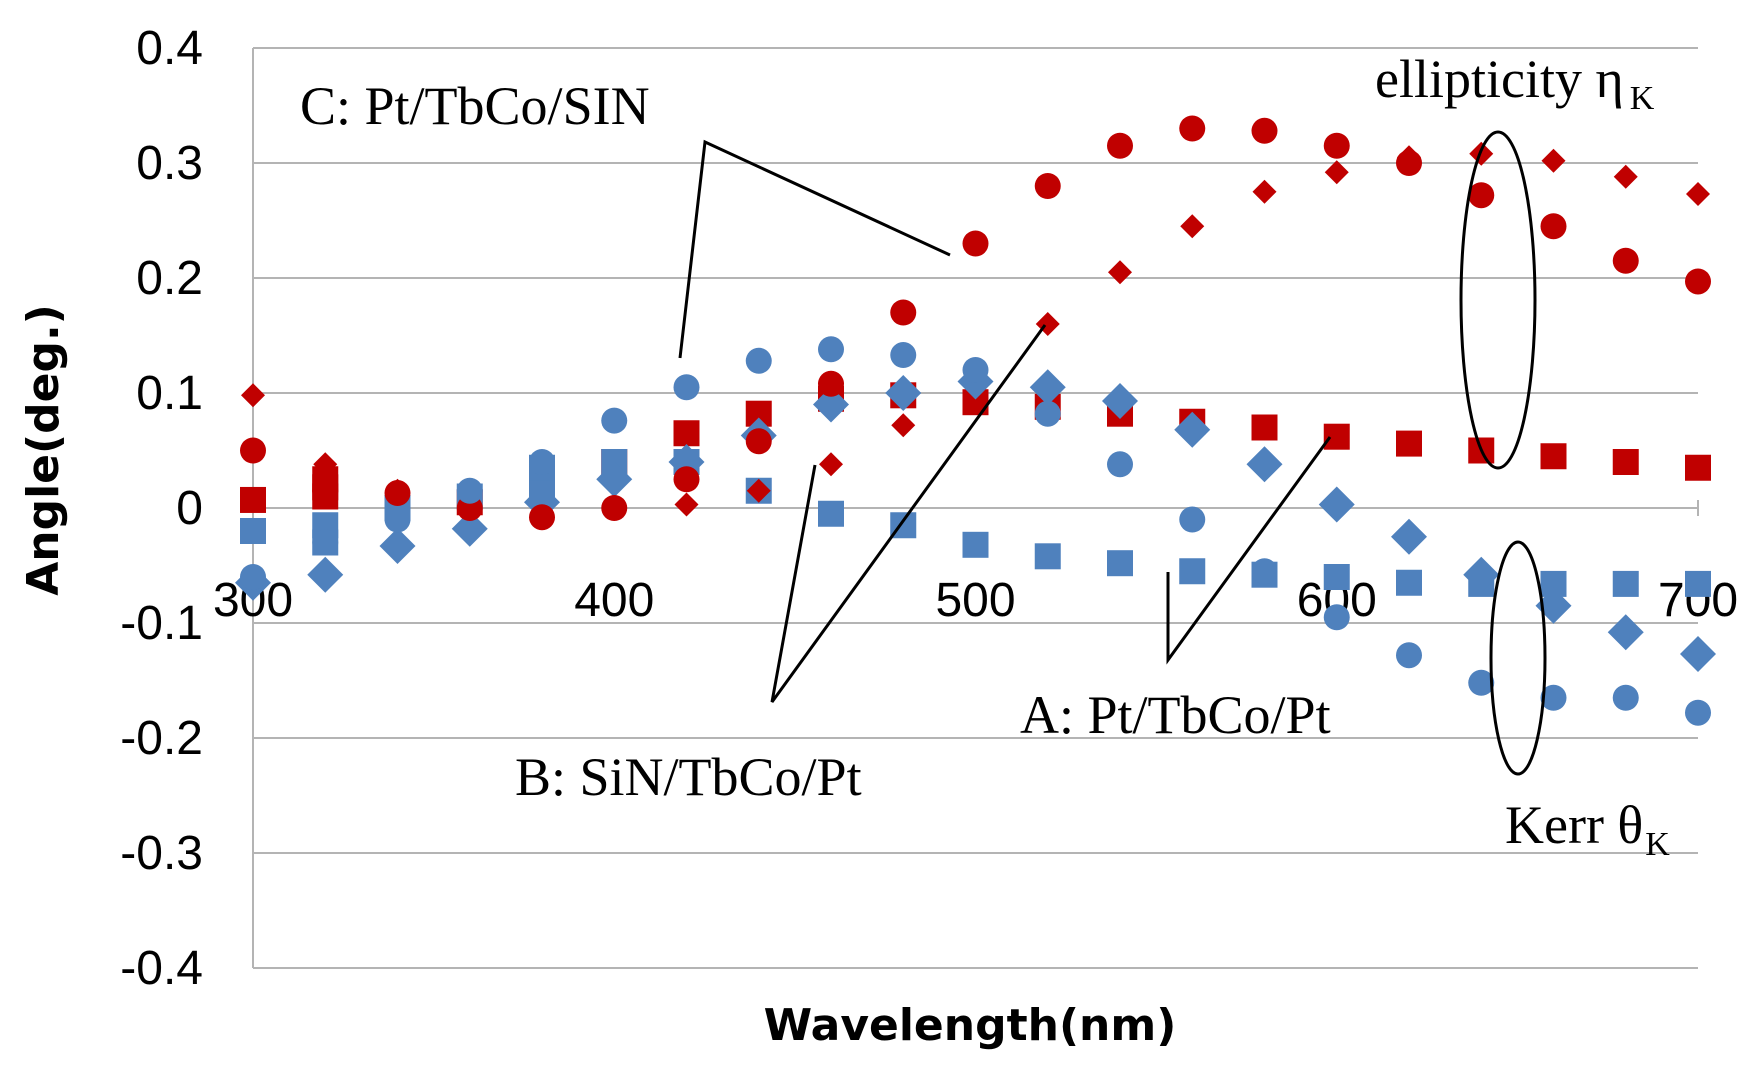 Image resolution: width=1764 pixels, height=1068 pixels. Describe the element at coordinates (161, 968) in the screenshot. I see `y-tick-label: -0.4` at that location.